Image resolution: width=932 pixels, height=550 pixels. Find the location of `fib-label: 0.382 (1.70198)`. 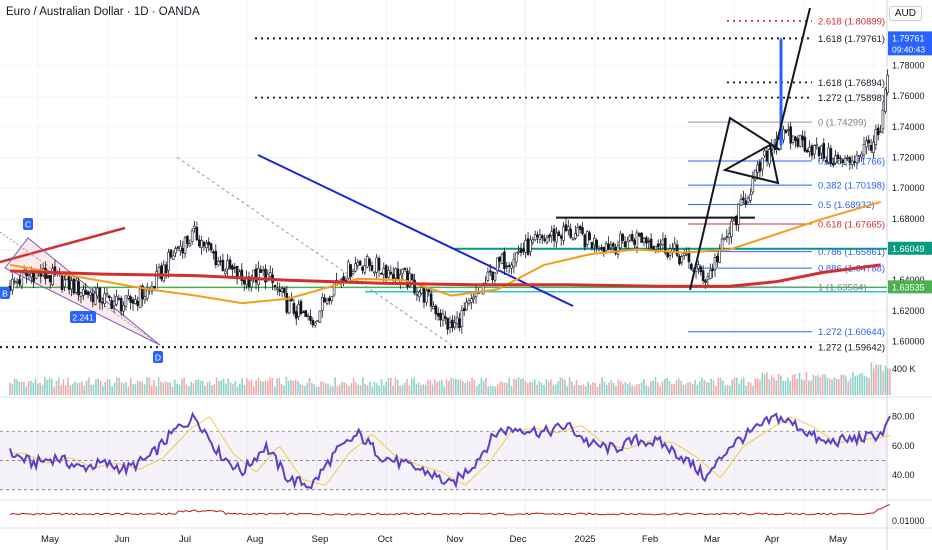

fib-label: 0.382 (1.70198) is located at coordinates (851, 186).